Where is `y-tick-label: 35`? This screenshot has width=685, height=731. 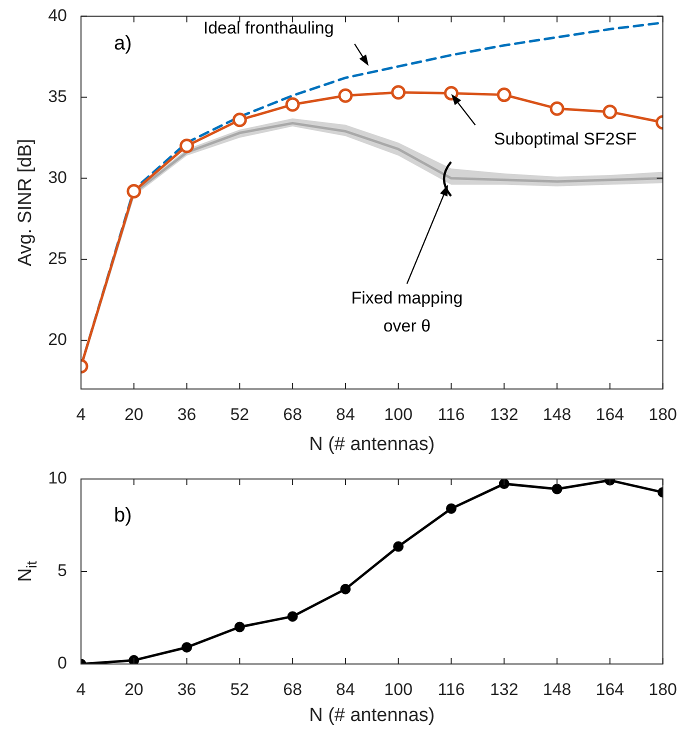 y-tick-label: 35 is located at coordinates (57, 96).